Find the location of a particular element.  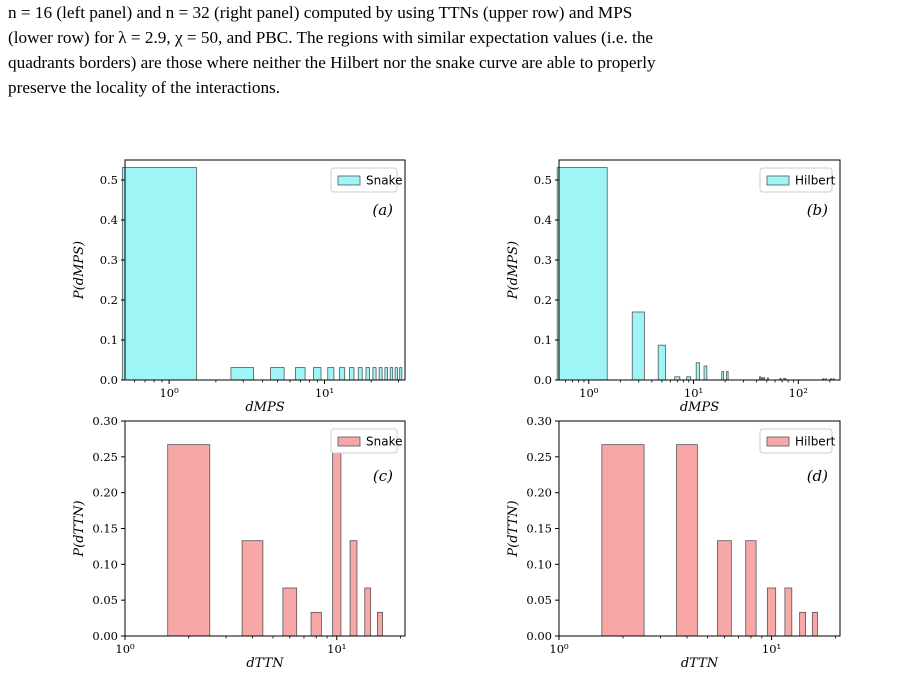

panel-label: (a) is located at coordinates (382, 210).